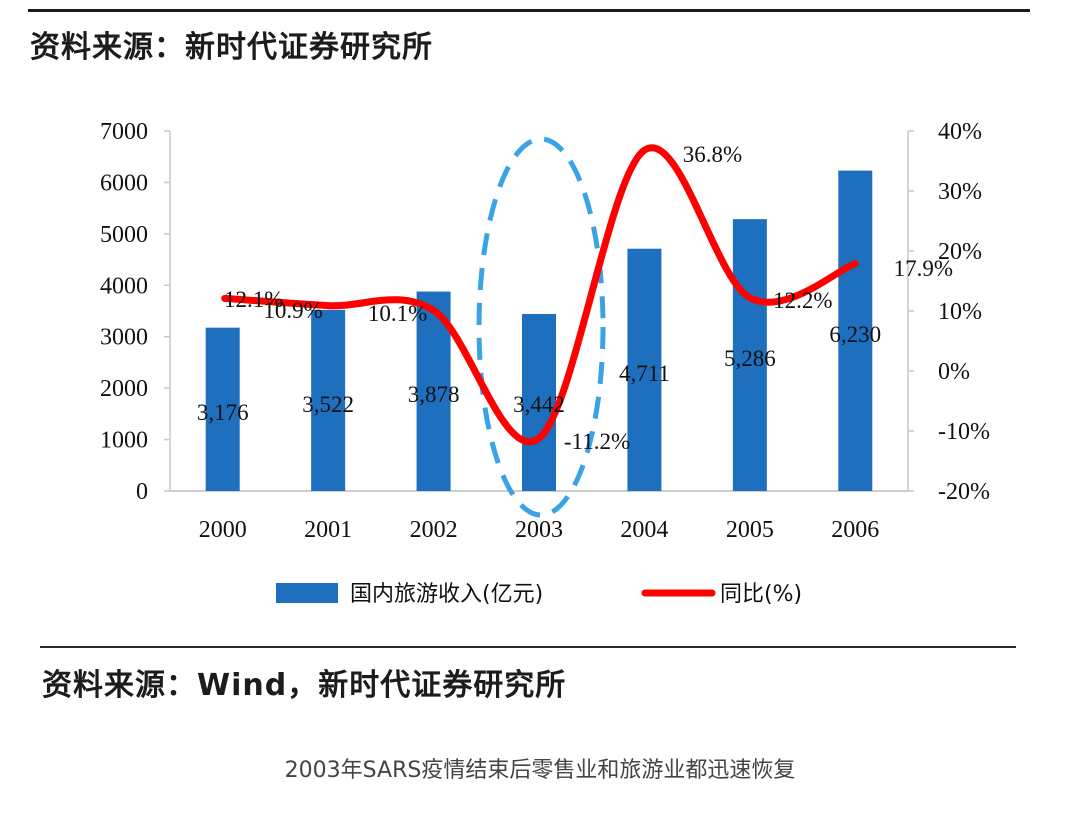 This screenshot has width=1080, height=819. I want to click on x-tick-label: 2006, so click(855, 530).